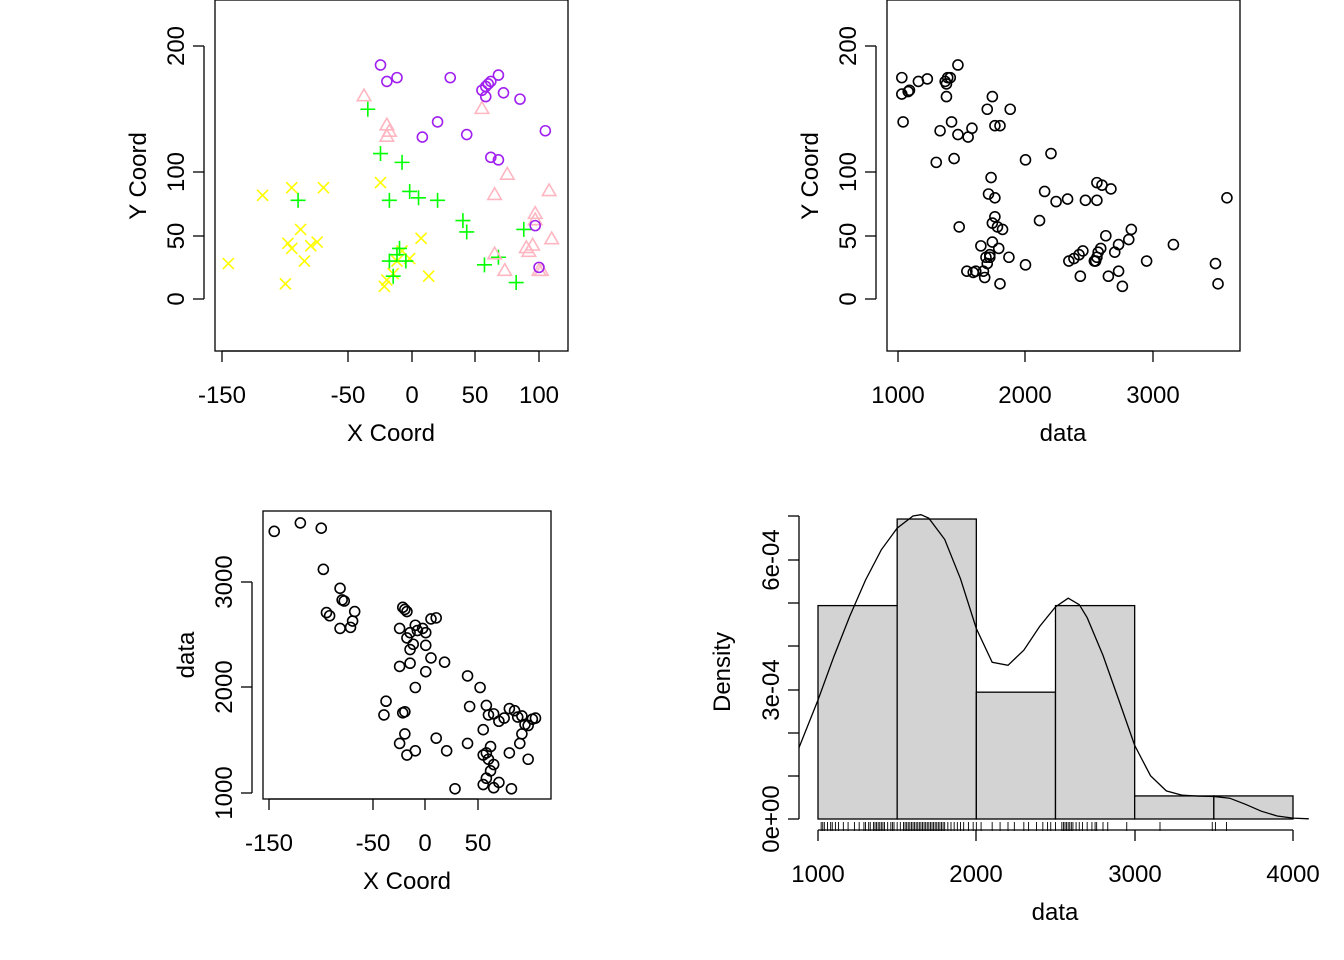 Image resolution: width=1344 pixels, height=960 pixels. I want to click on x-tick-labels: 1000 2000 3000, so click(1025, 395).